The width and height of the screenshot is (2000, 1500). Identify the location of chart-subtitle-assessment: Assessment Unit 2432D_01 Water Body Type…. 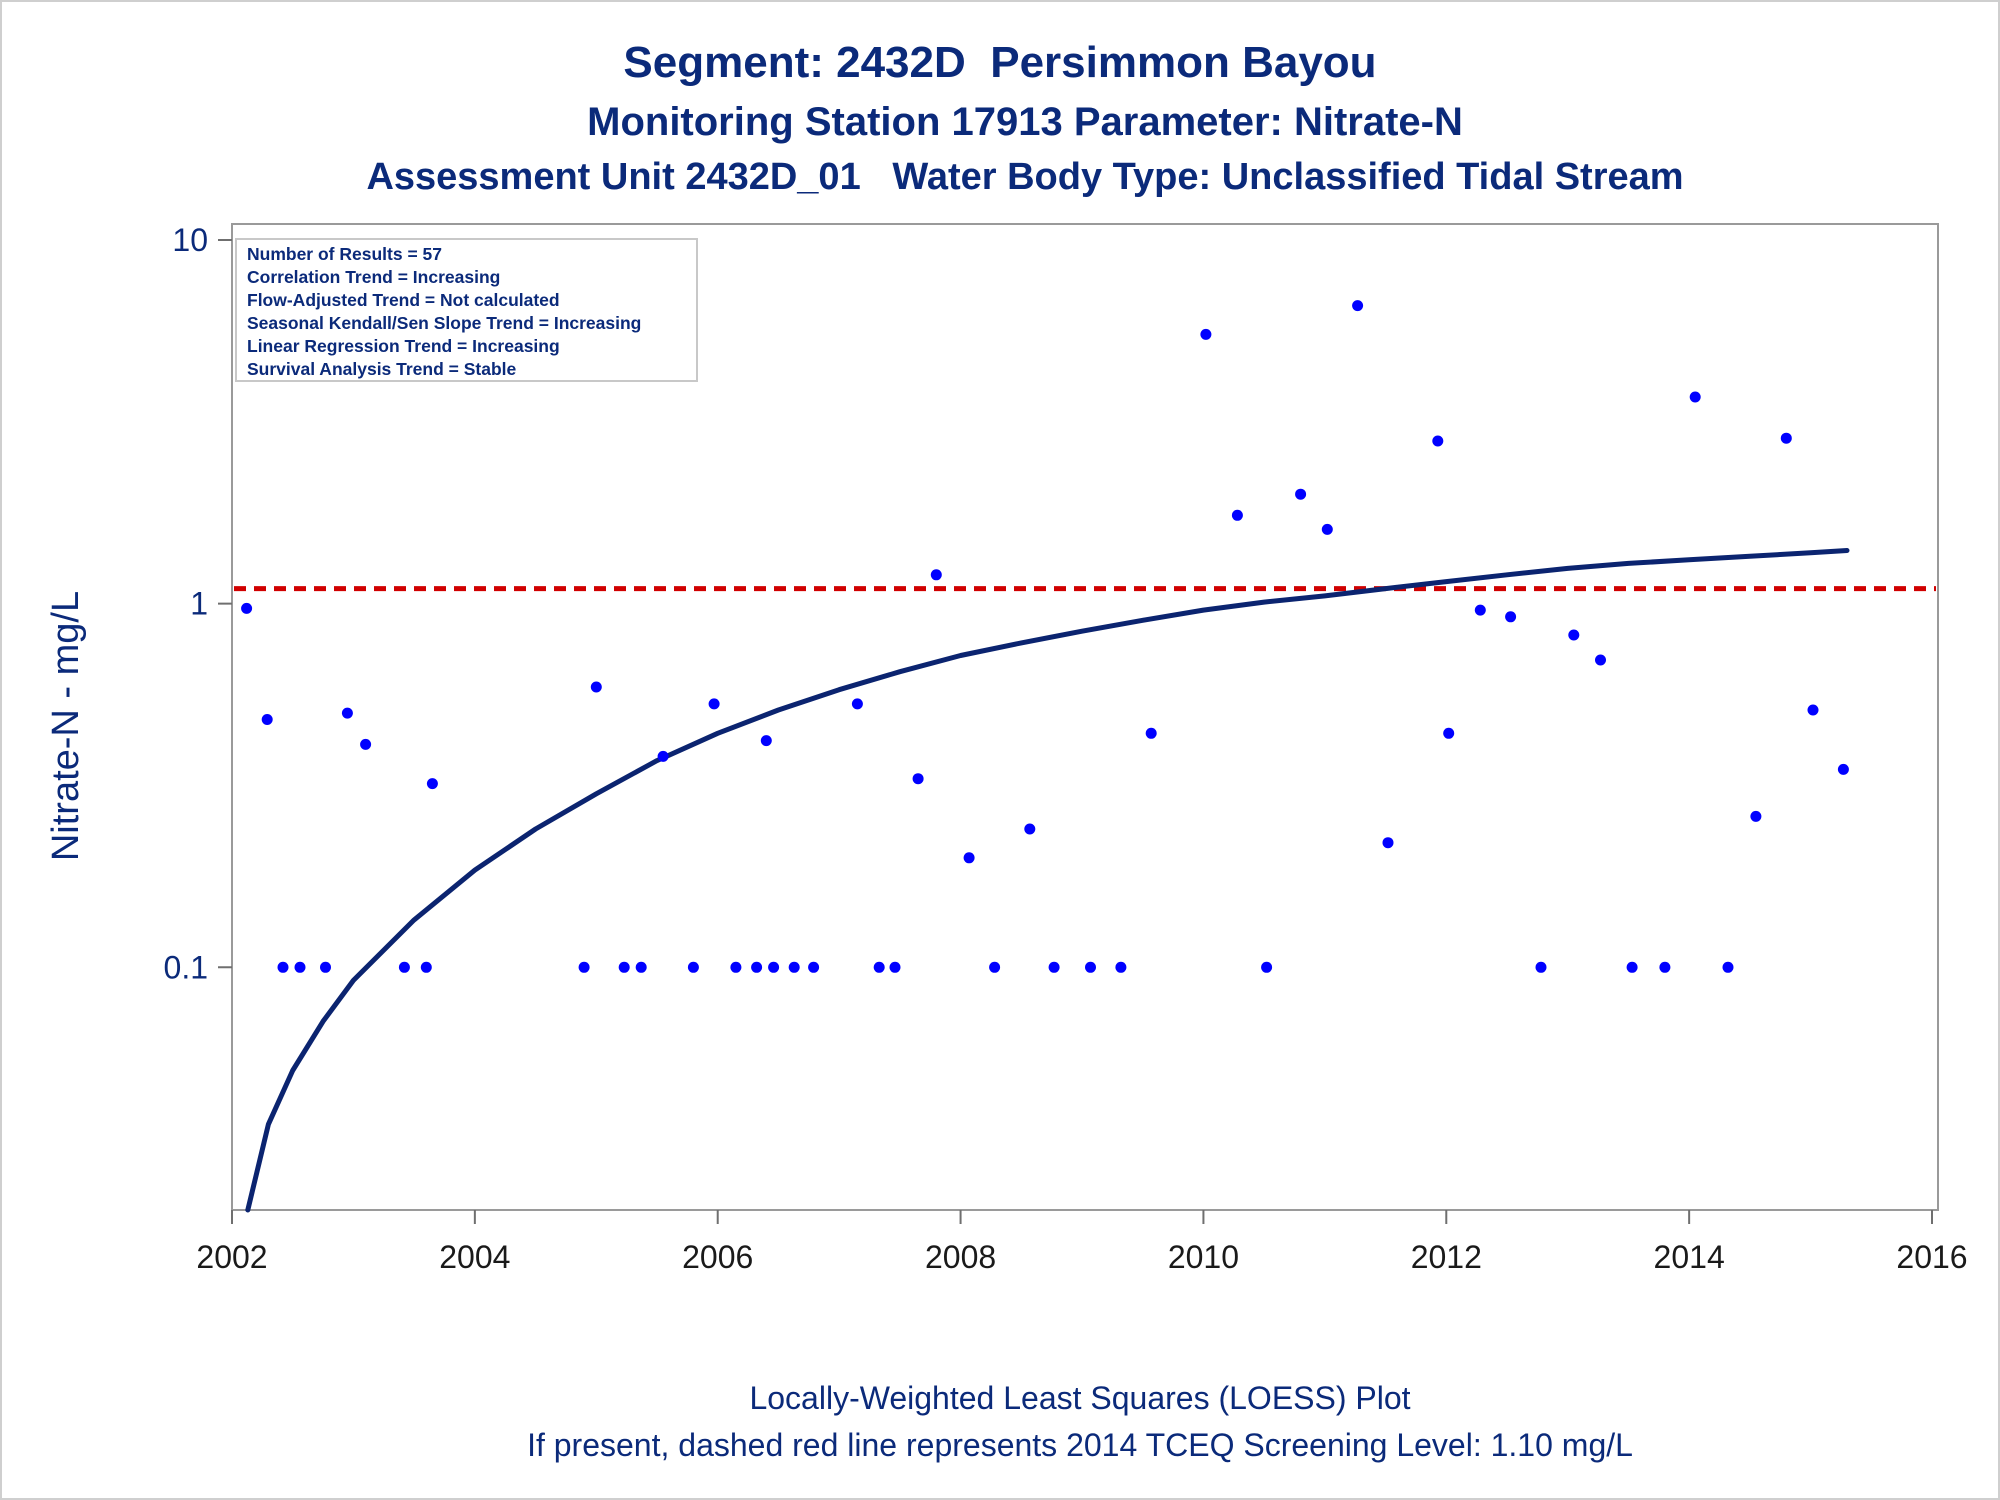
(1025, 177).